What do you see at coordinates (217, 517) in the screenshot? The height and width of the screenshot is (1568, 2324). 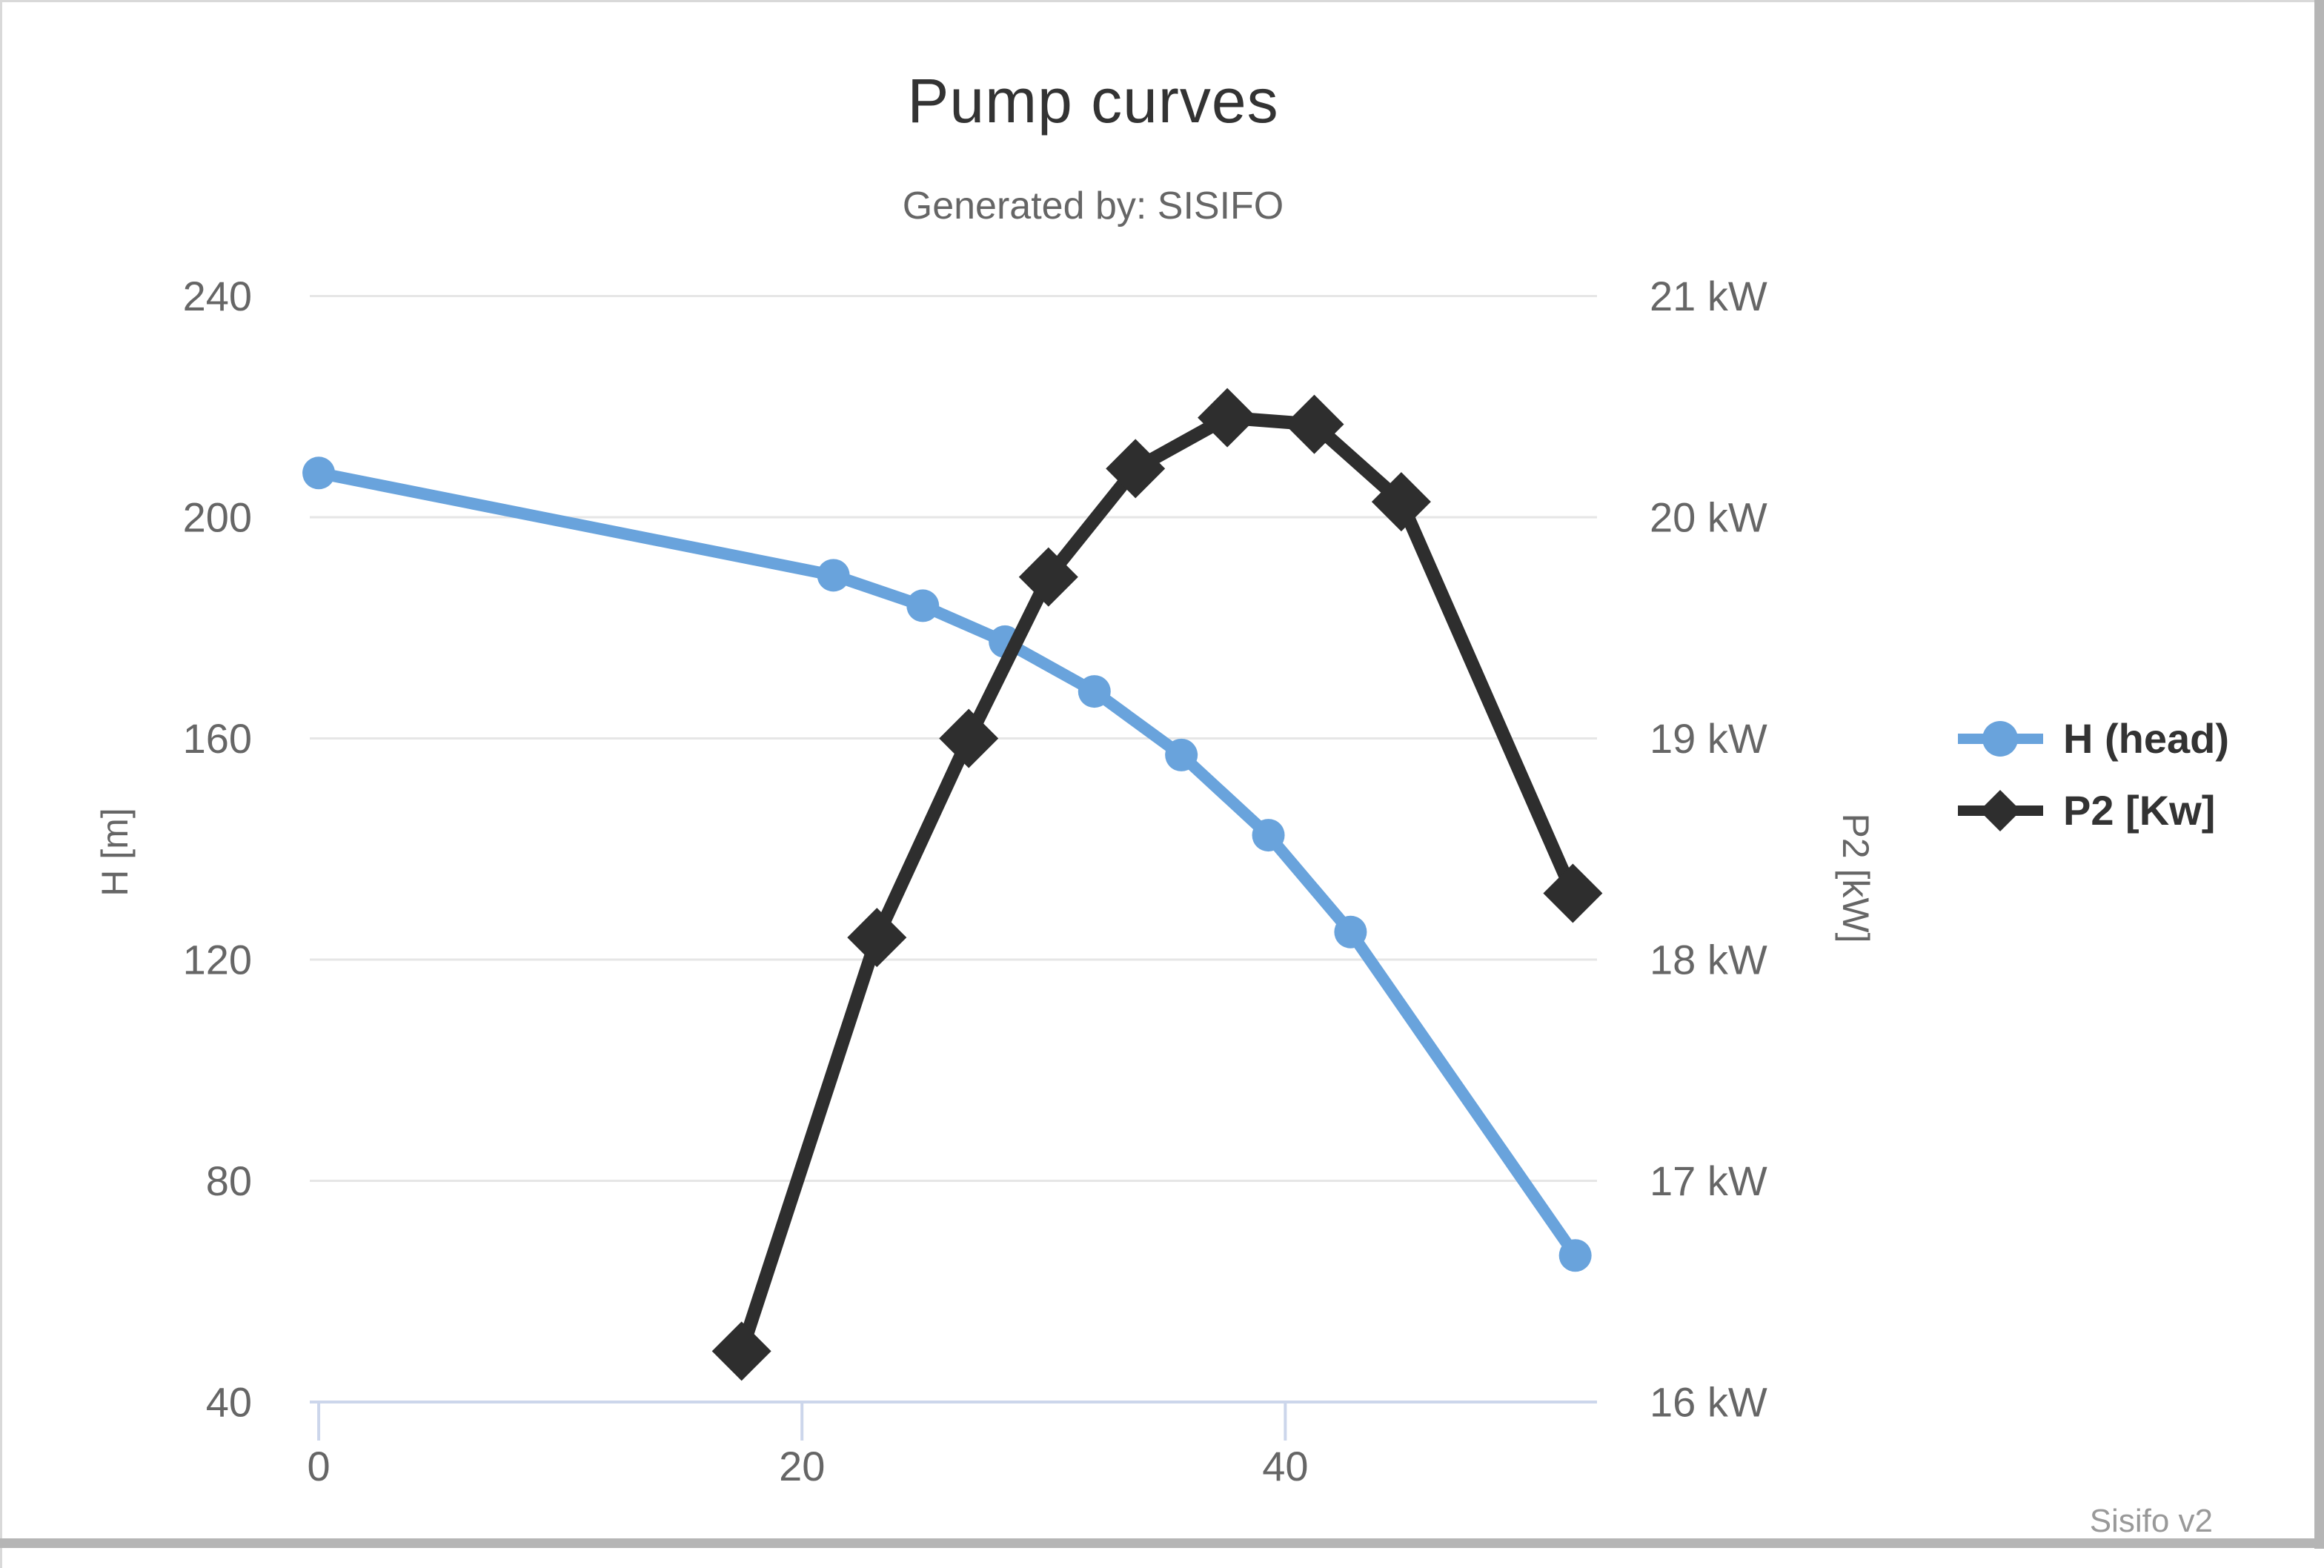 I see `left-axis-tick-label: 200` at bounding box center [217, 517].